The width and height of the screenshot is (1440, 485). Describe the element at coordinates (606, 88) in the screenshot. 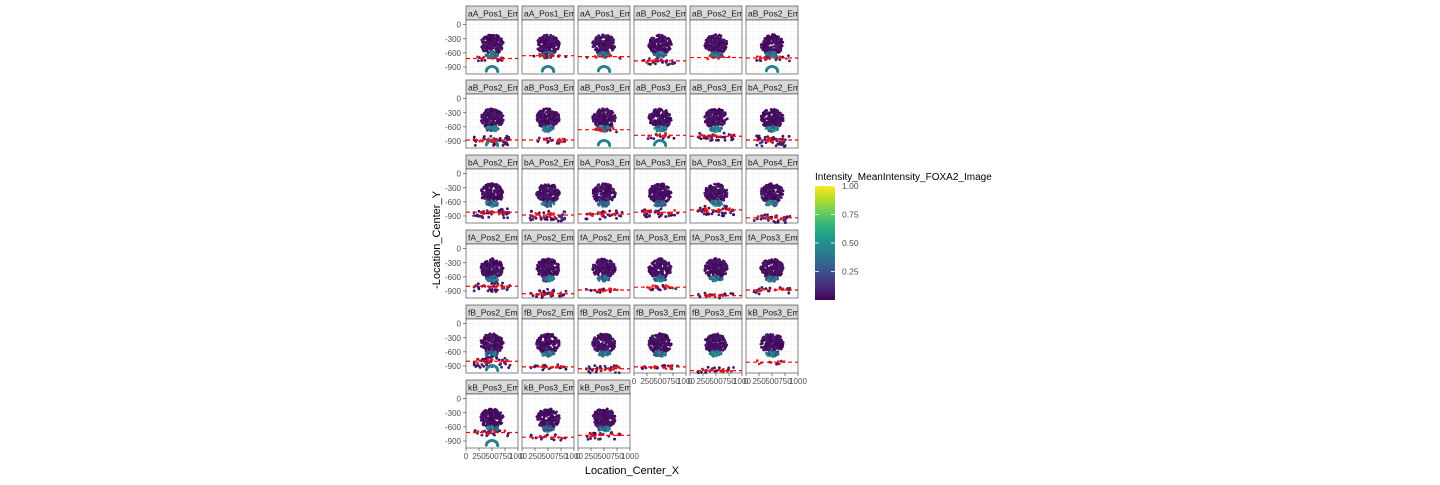

I see `facet-strip-label: aB_Pos3_Em` at that location.